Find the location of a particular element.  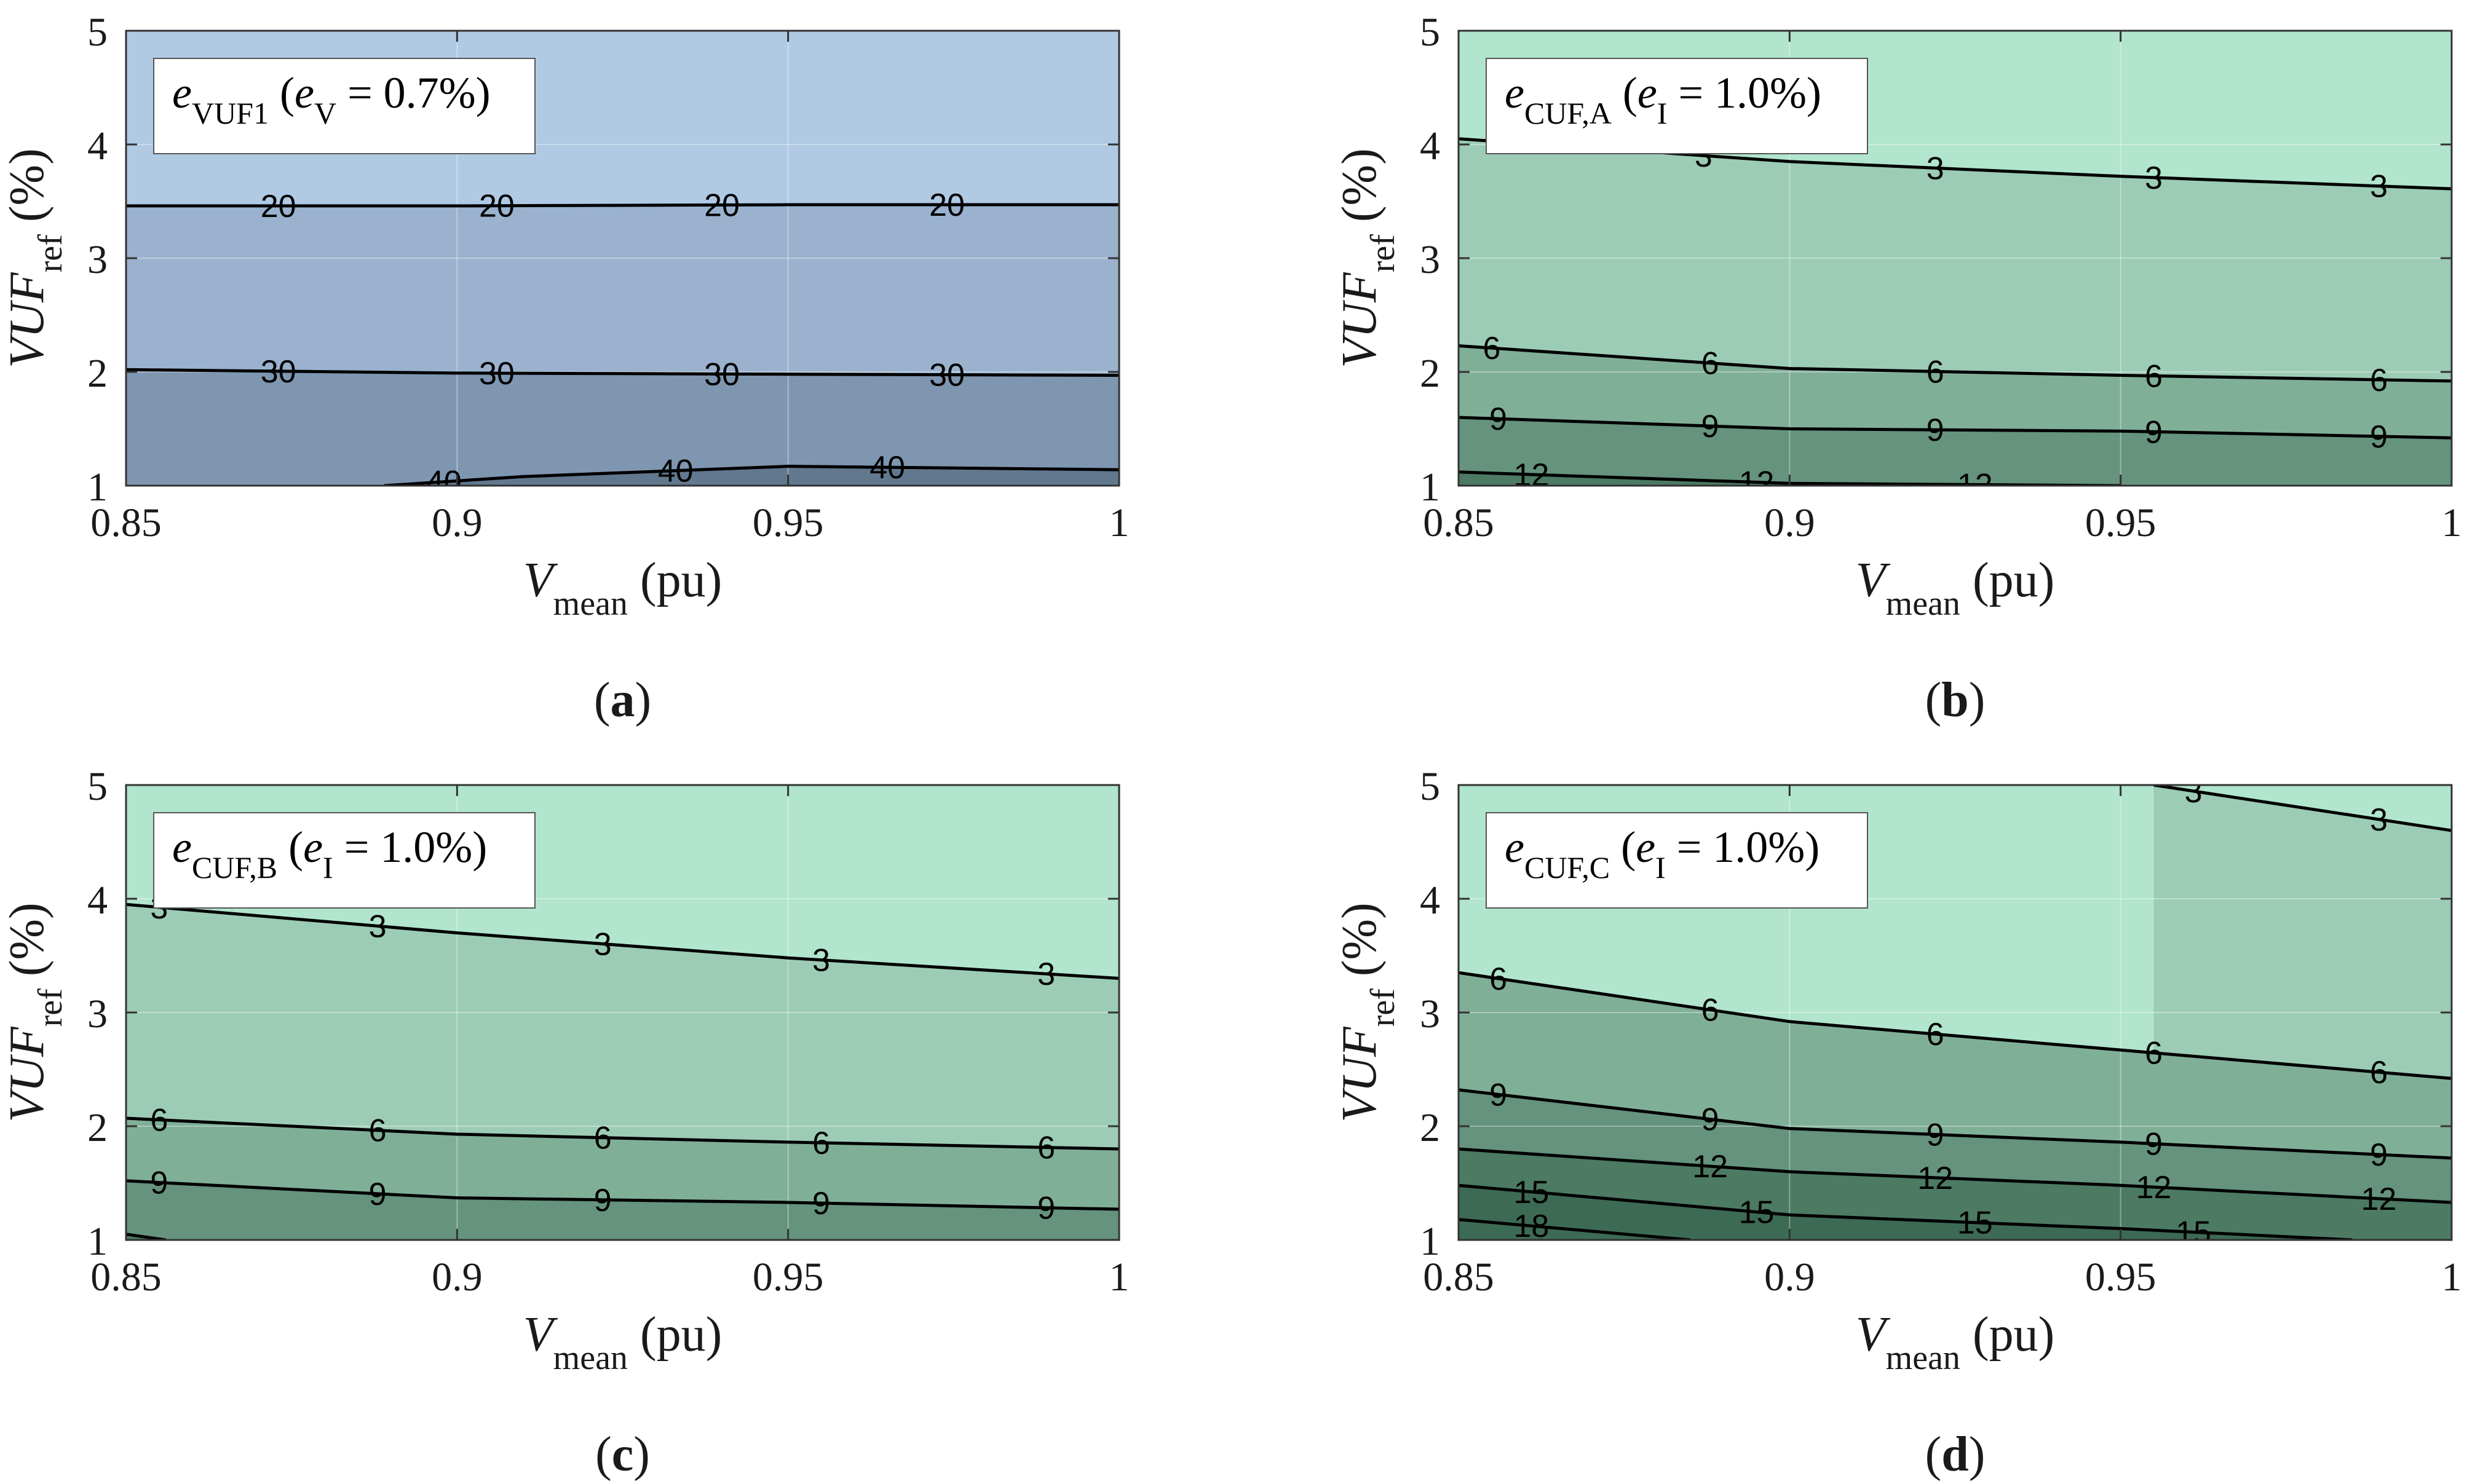

contour-label: 15 is located at coordinates (1757, 1212).